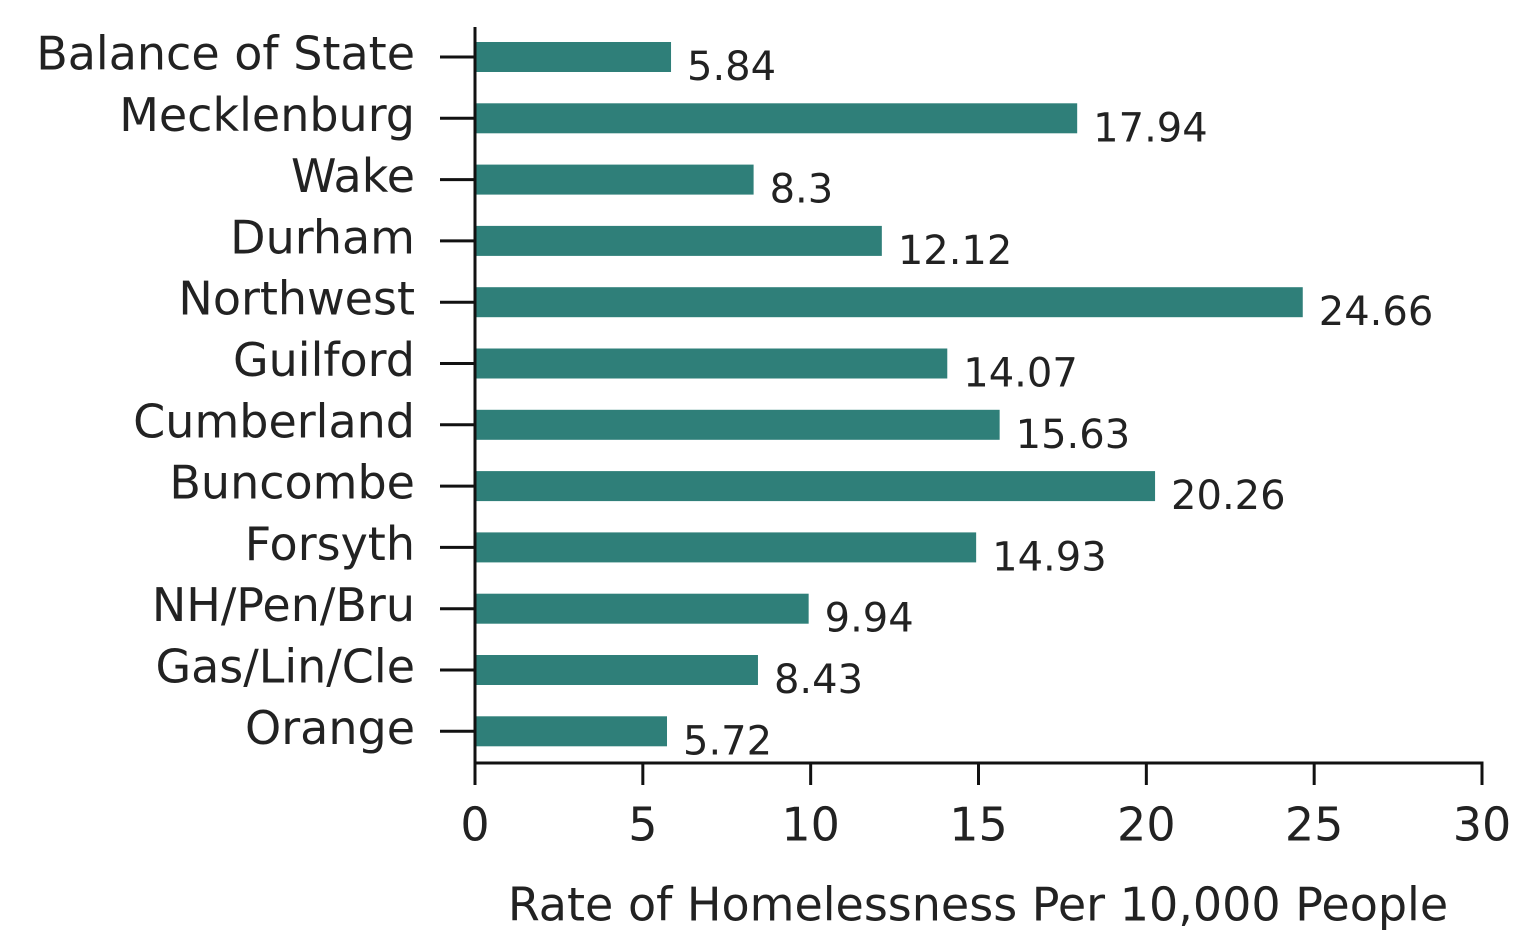 The width and height of the screenshot is (1538, 936). I want to click on x-tick-label: 15, so click(978, 825).